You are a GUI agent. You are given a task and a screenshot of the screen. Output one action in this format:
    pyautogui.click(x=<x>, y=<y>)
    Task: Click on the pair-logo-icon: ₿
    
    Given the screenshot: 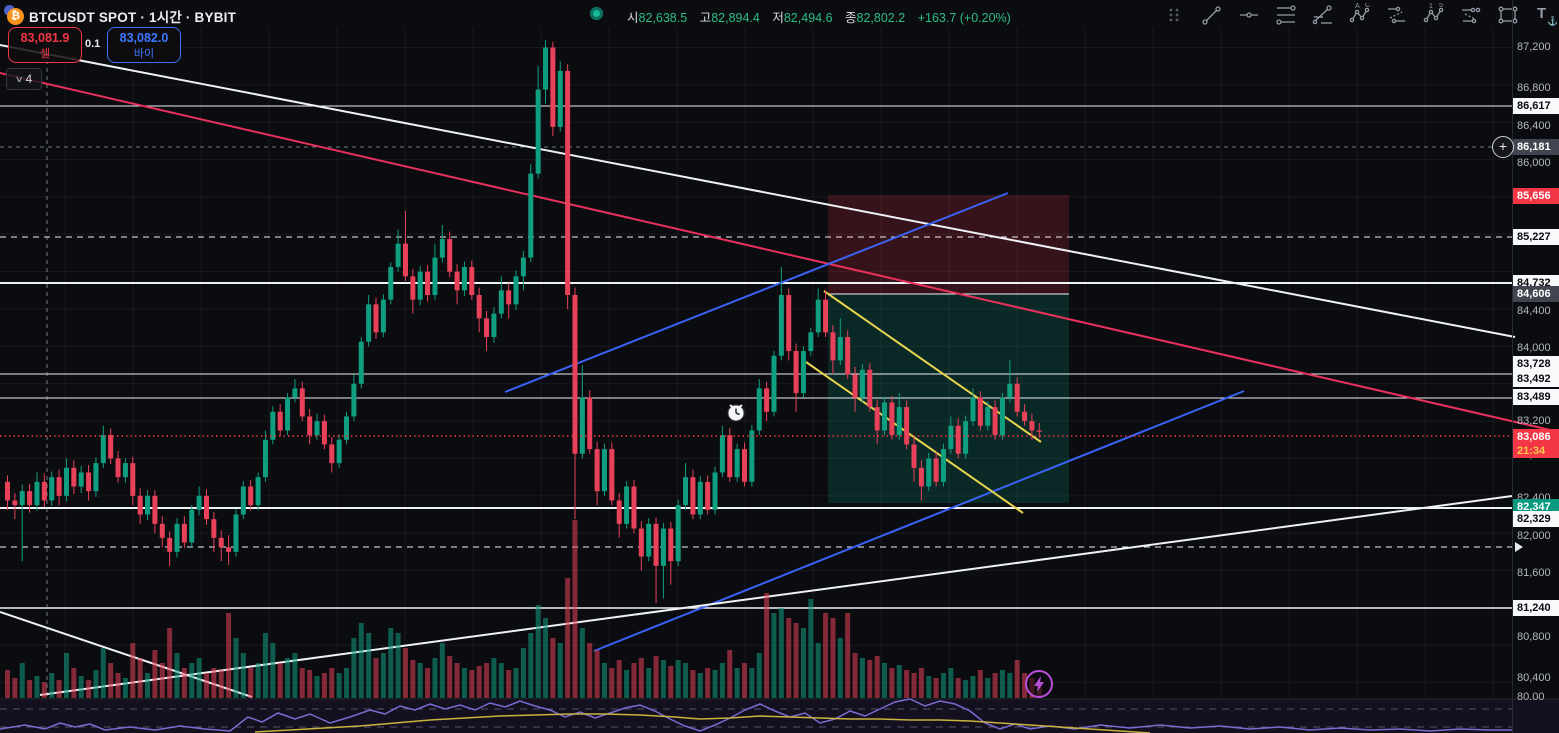 What is the action you would take?
    pyautogui.click(x=14, y=15)
    